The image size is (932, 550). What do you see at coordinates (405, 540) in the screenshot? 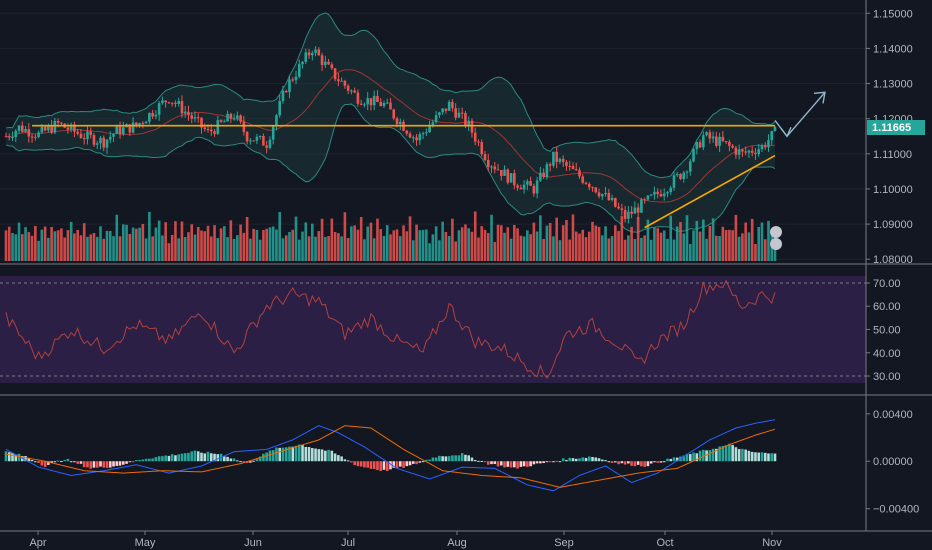
I see `time-axis: Apr May Jun Jul Aug Sep Oct Nov` at bounding box center [405, 540].